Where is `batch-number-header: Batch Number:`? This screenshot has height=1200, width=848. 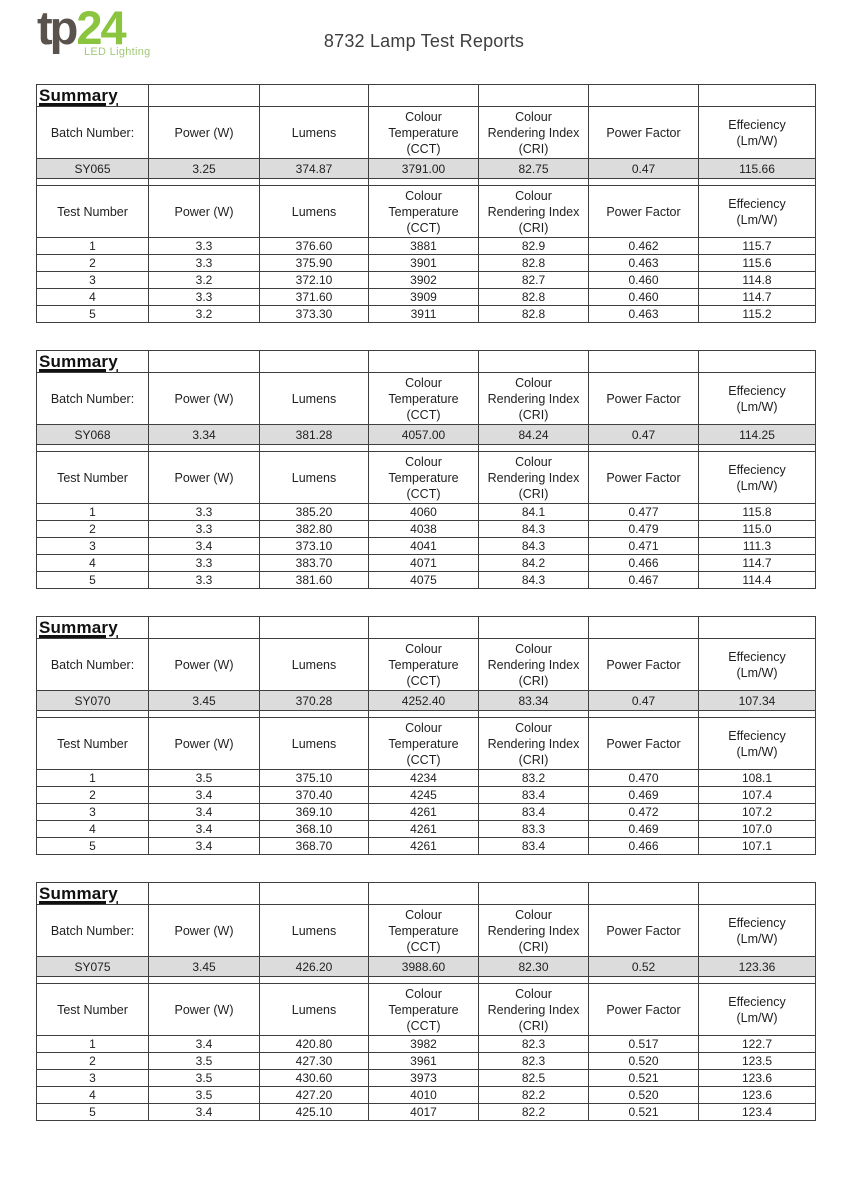
batch-number-header: Batch Number: is located at coordinates (92, 398).